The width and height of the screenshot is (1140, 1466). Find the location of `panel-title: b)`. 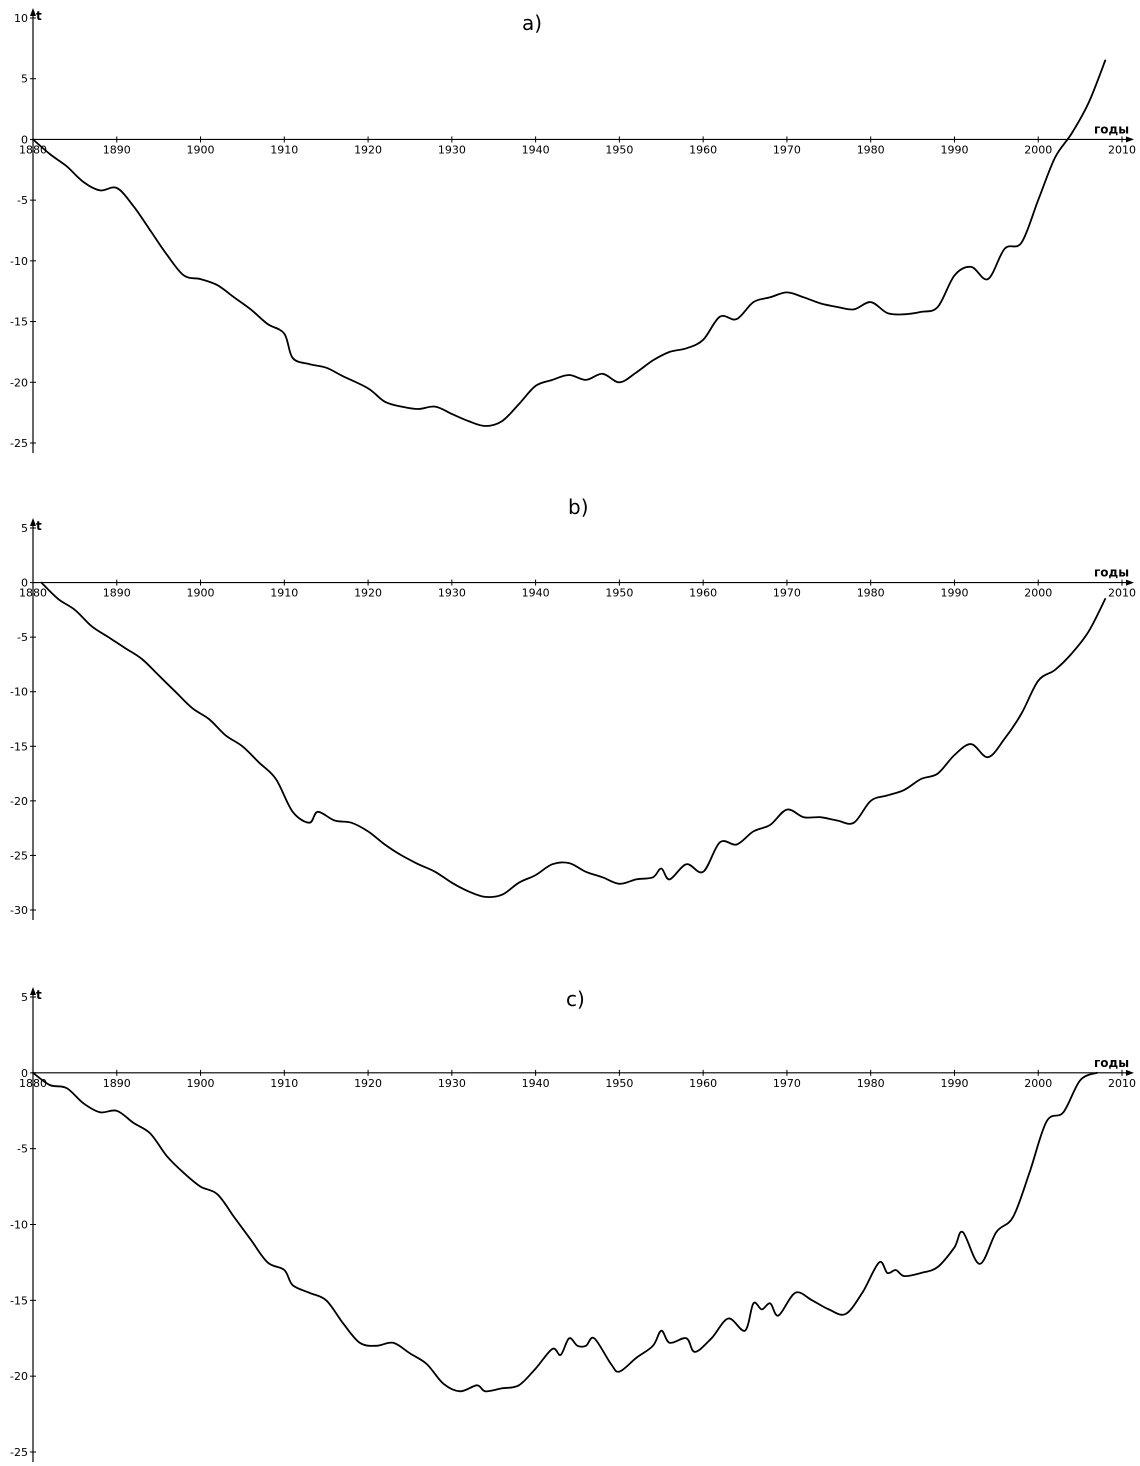

panel-title: b) is located at coordinates (578, 507).